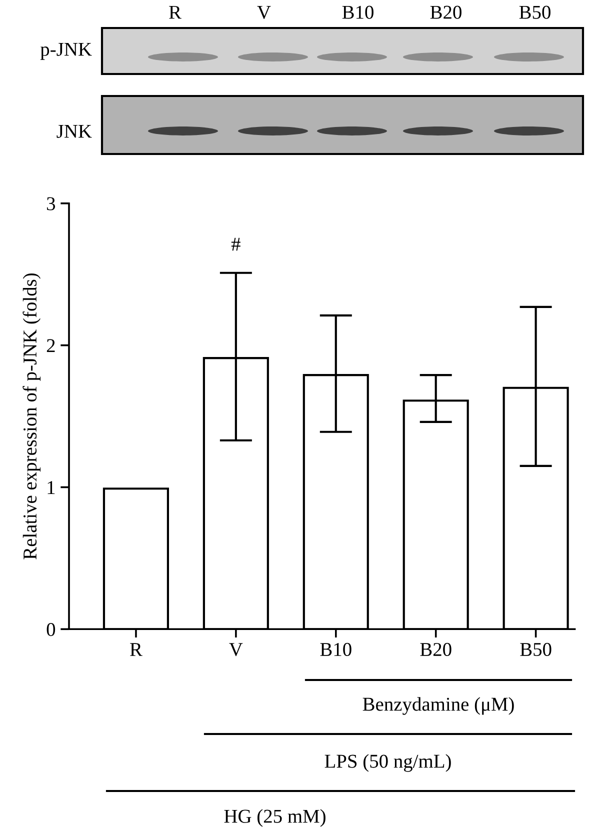 Image resolution: width=600 pixels, height=830 pixels. What do you see at coordinates (387, 763) in the screenshot?
I see `text: LPS (50 ng/mL)` at bounding box center [387, 763].